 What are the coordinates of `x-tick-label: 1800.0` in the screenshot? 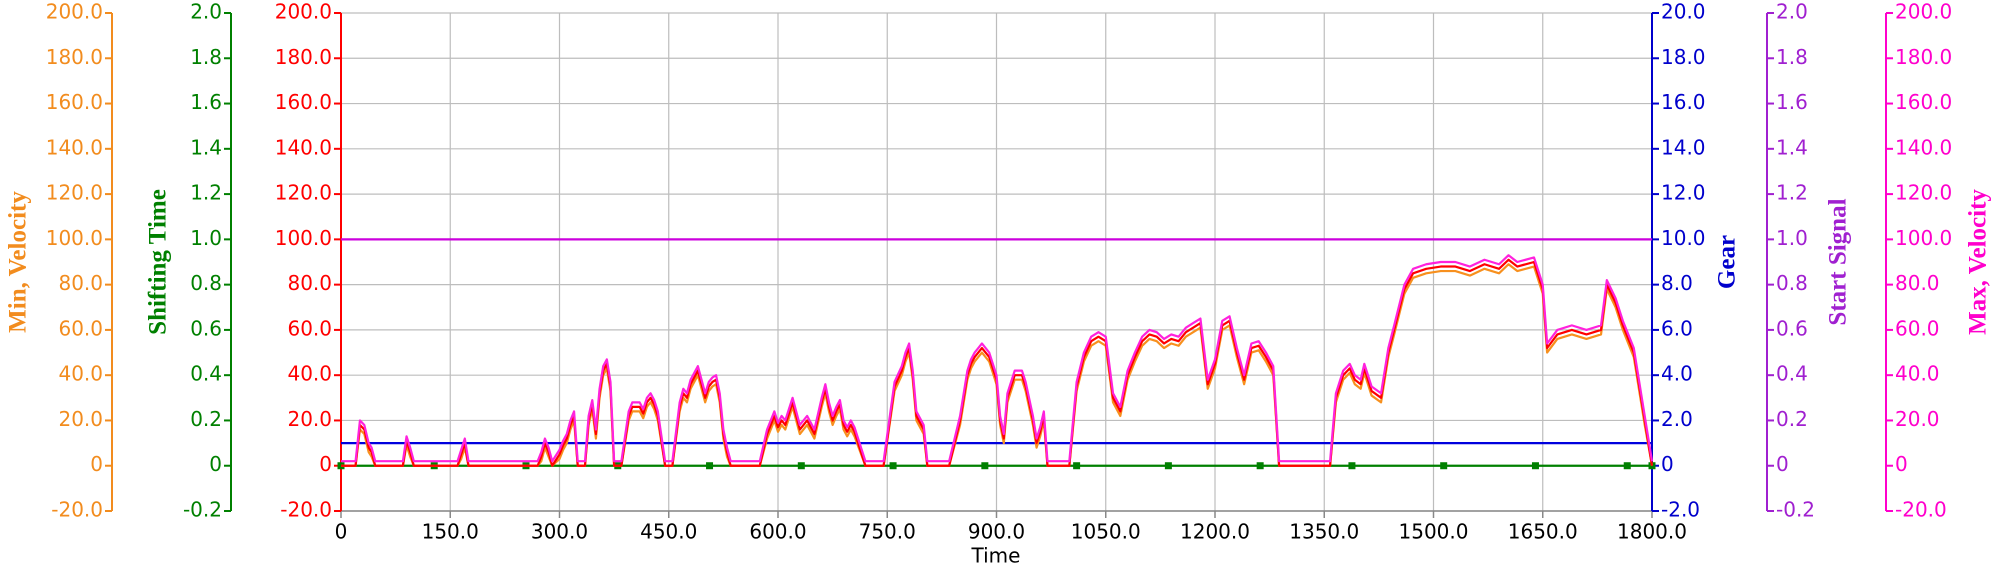 It's located at (1652, 532).